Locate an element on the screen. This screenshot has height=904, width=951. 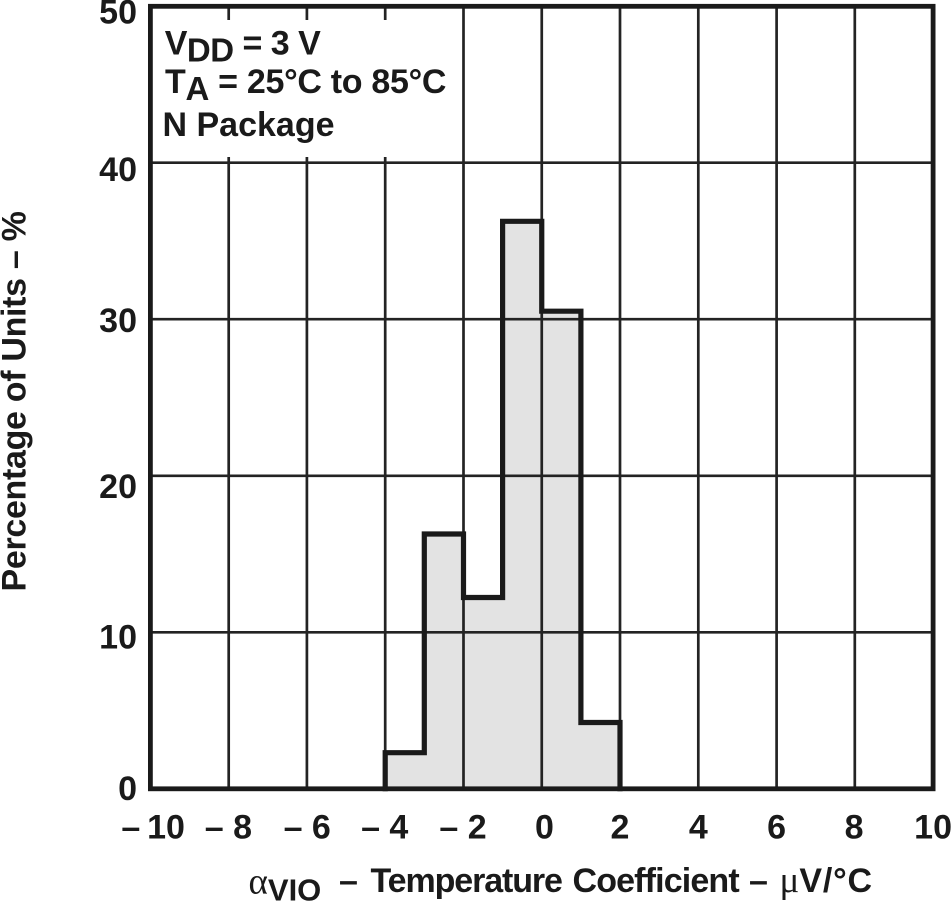
svg-text: – 4 is located at coordinates (384, 828).